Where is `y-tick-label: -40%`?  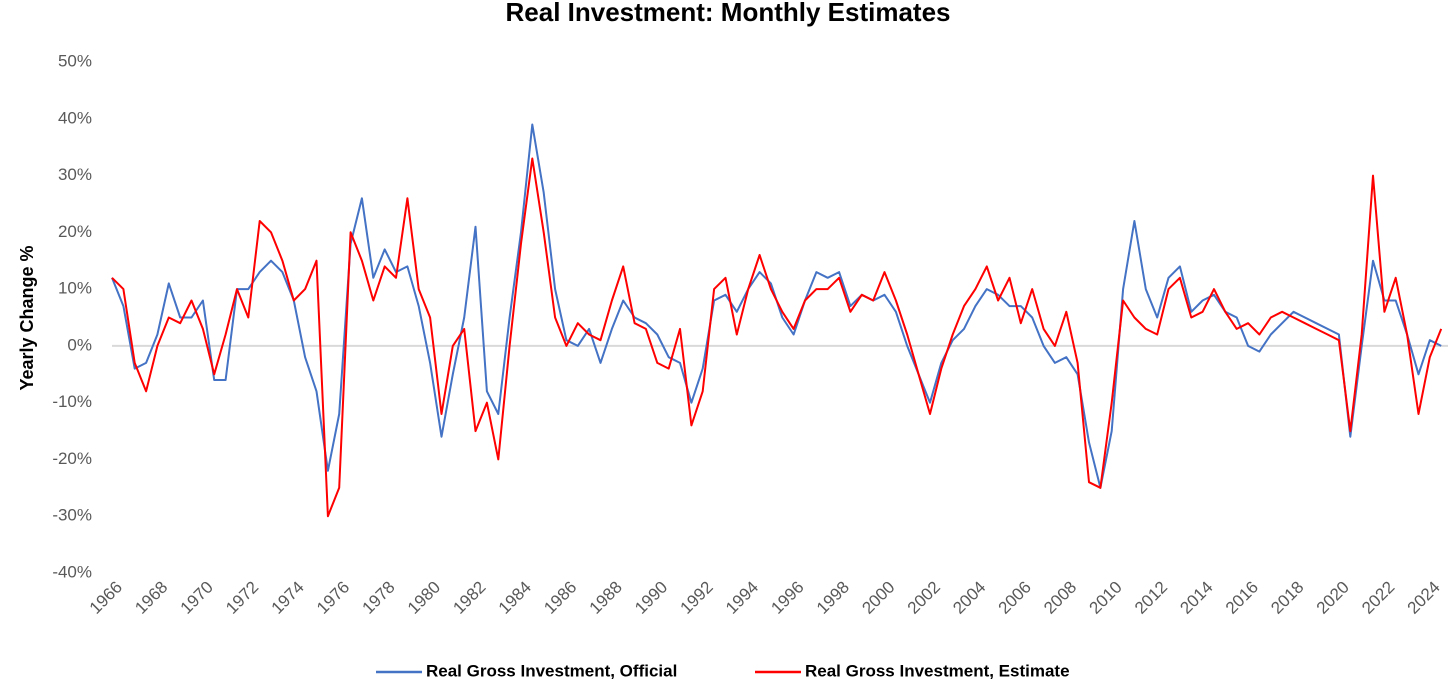 y-tick-label: -40% is located at coordinates (72, 571).